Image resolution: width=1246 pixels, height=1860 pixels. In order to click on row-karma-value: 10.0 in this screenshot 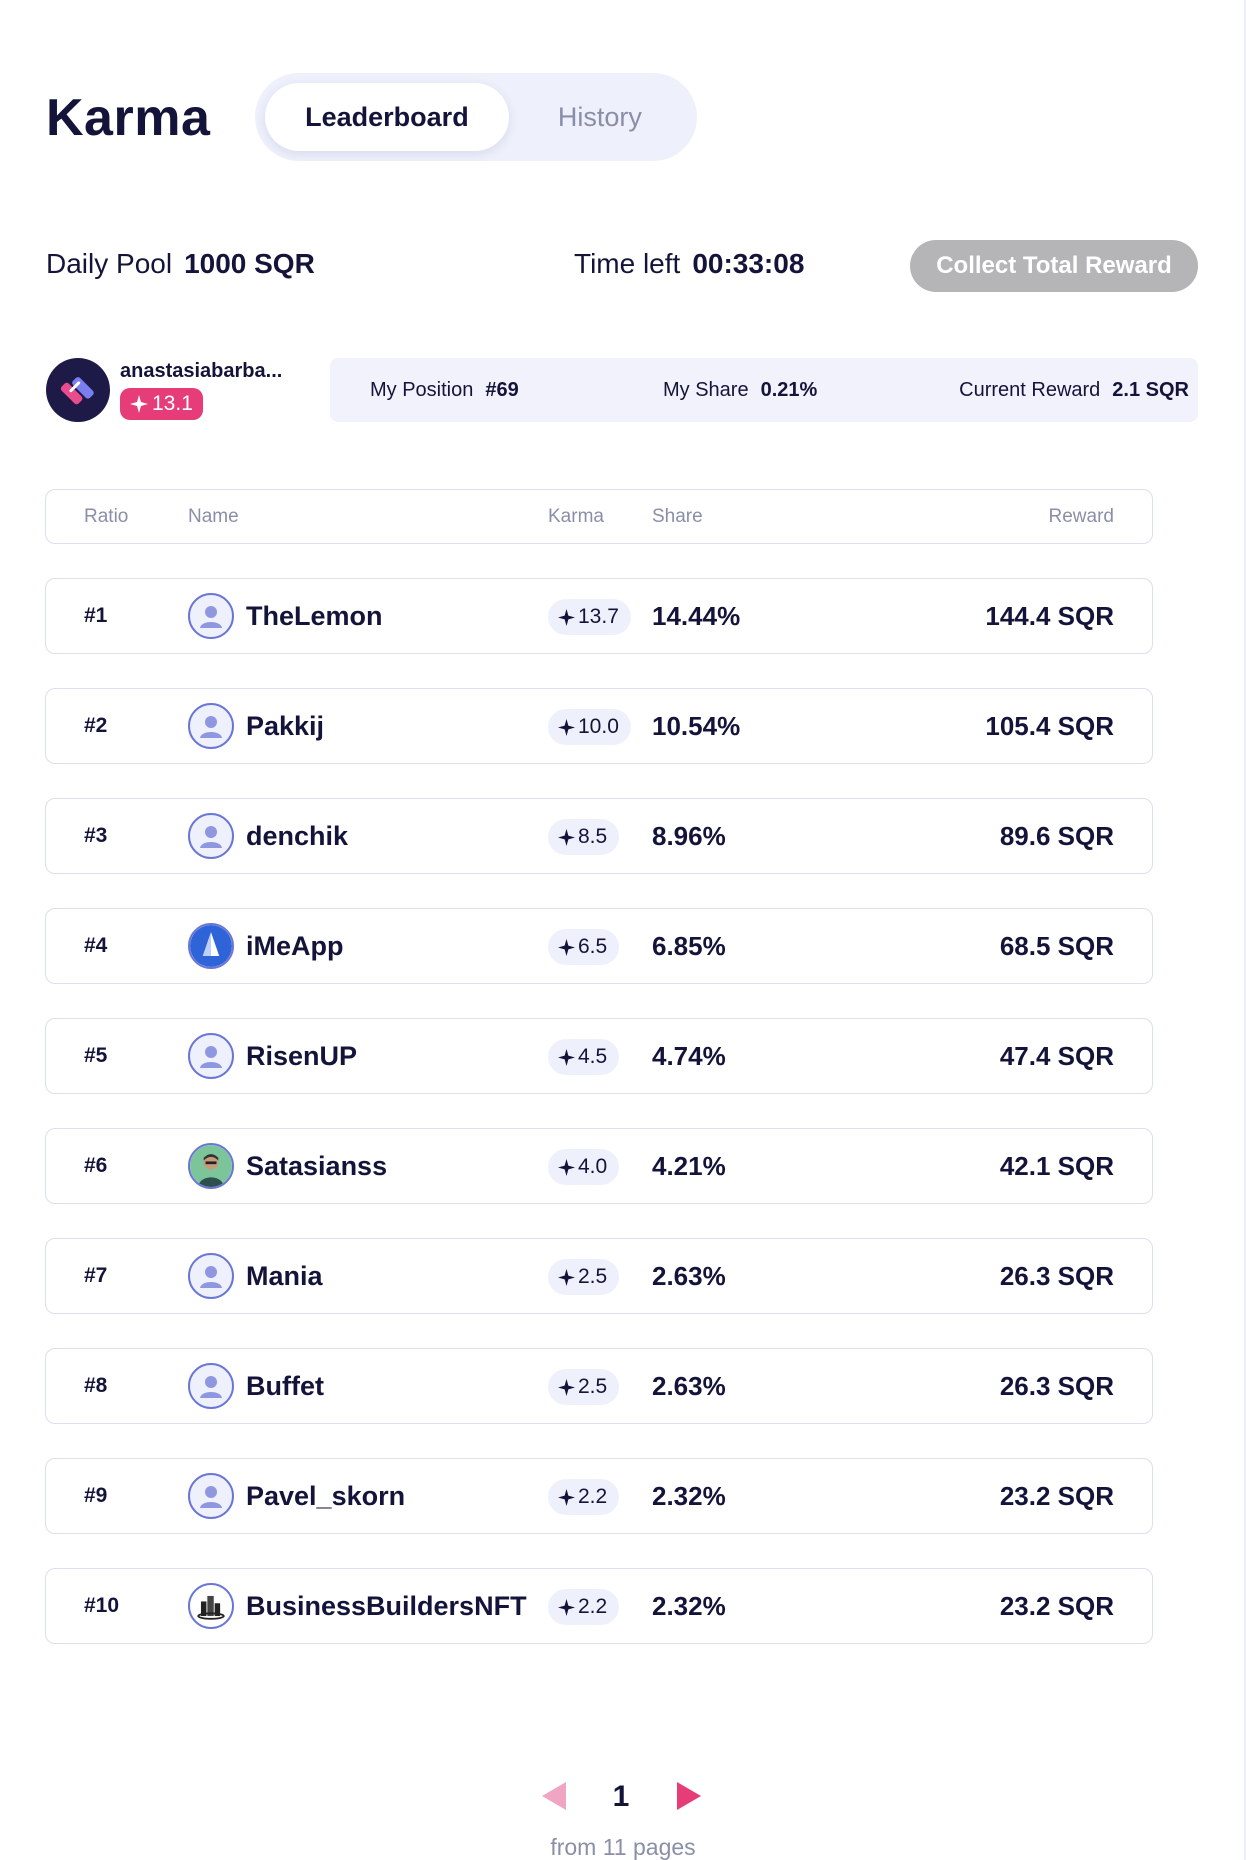, I will do `click(598, 726)`.